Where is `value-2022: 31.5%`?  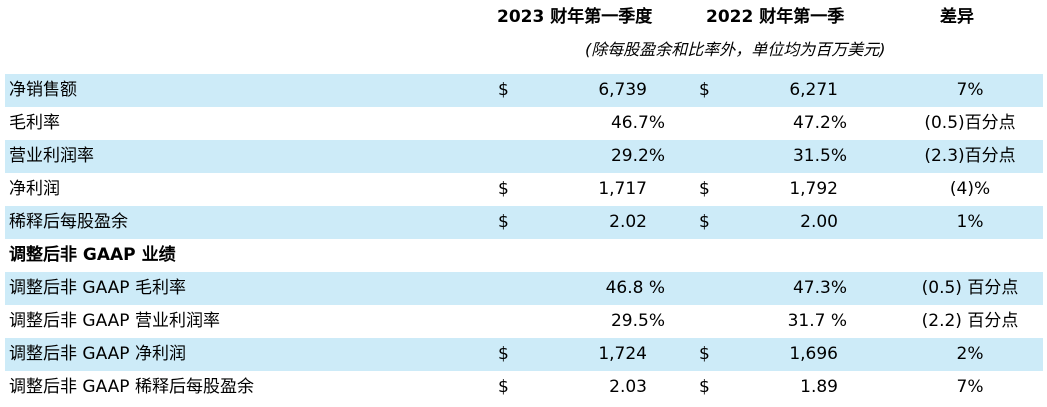 value-2022: 31.5% is located at coordinates (819, 156).